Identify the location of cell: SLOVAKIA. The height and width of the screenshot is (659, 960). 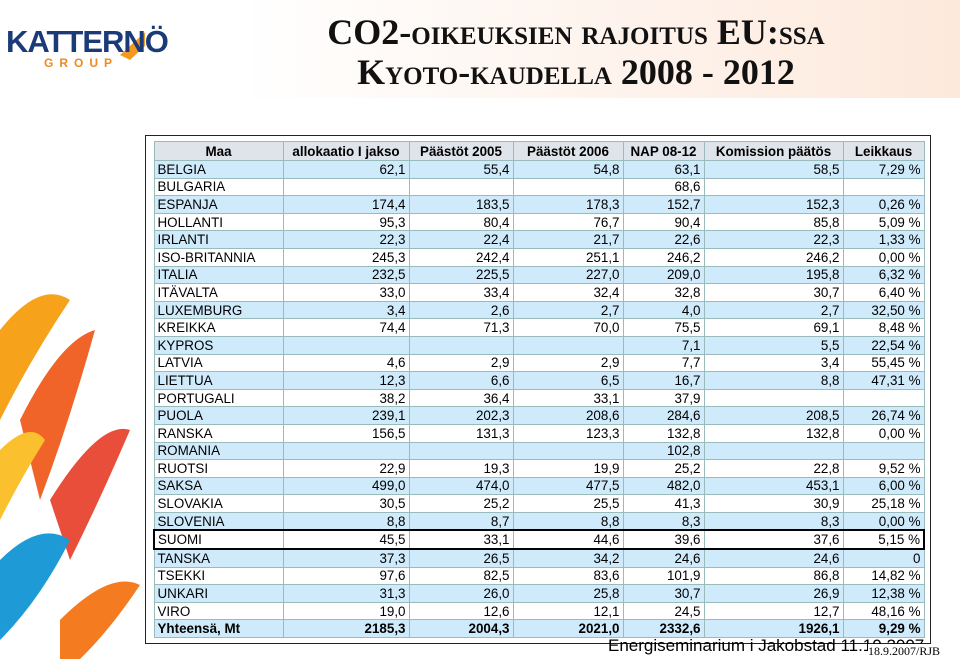
(218, 503).